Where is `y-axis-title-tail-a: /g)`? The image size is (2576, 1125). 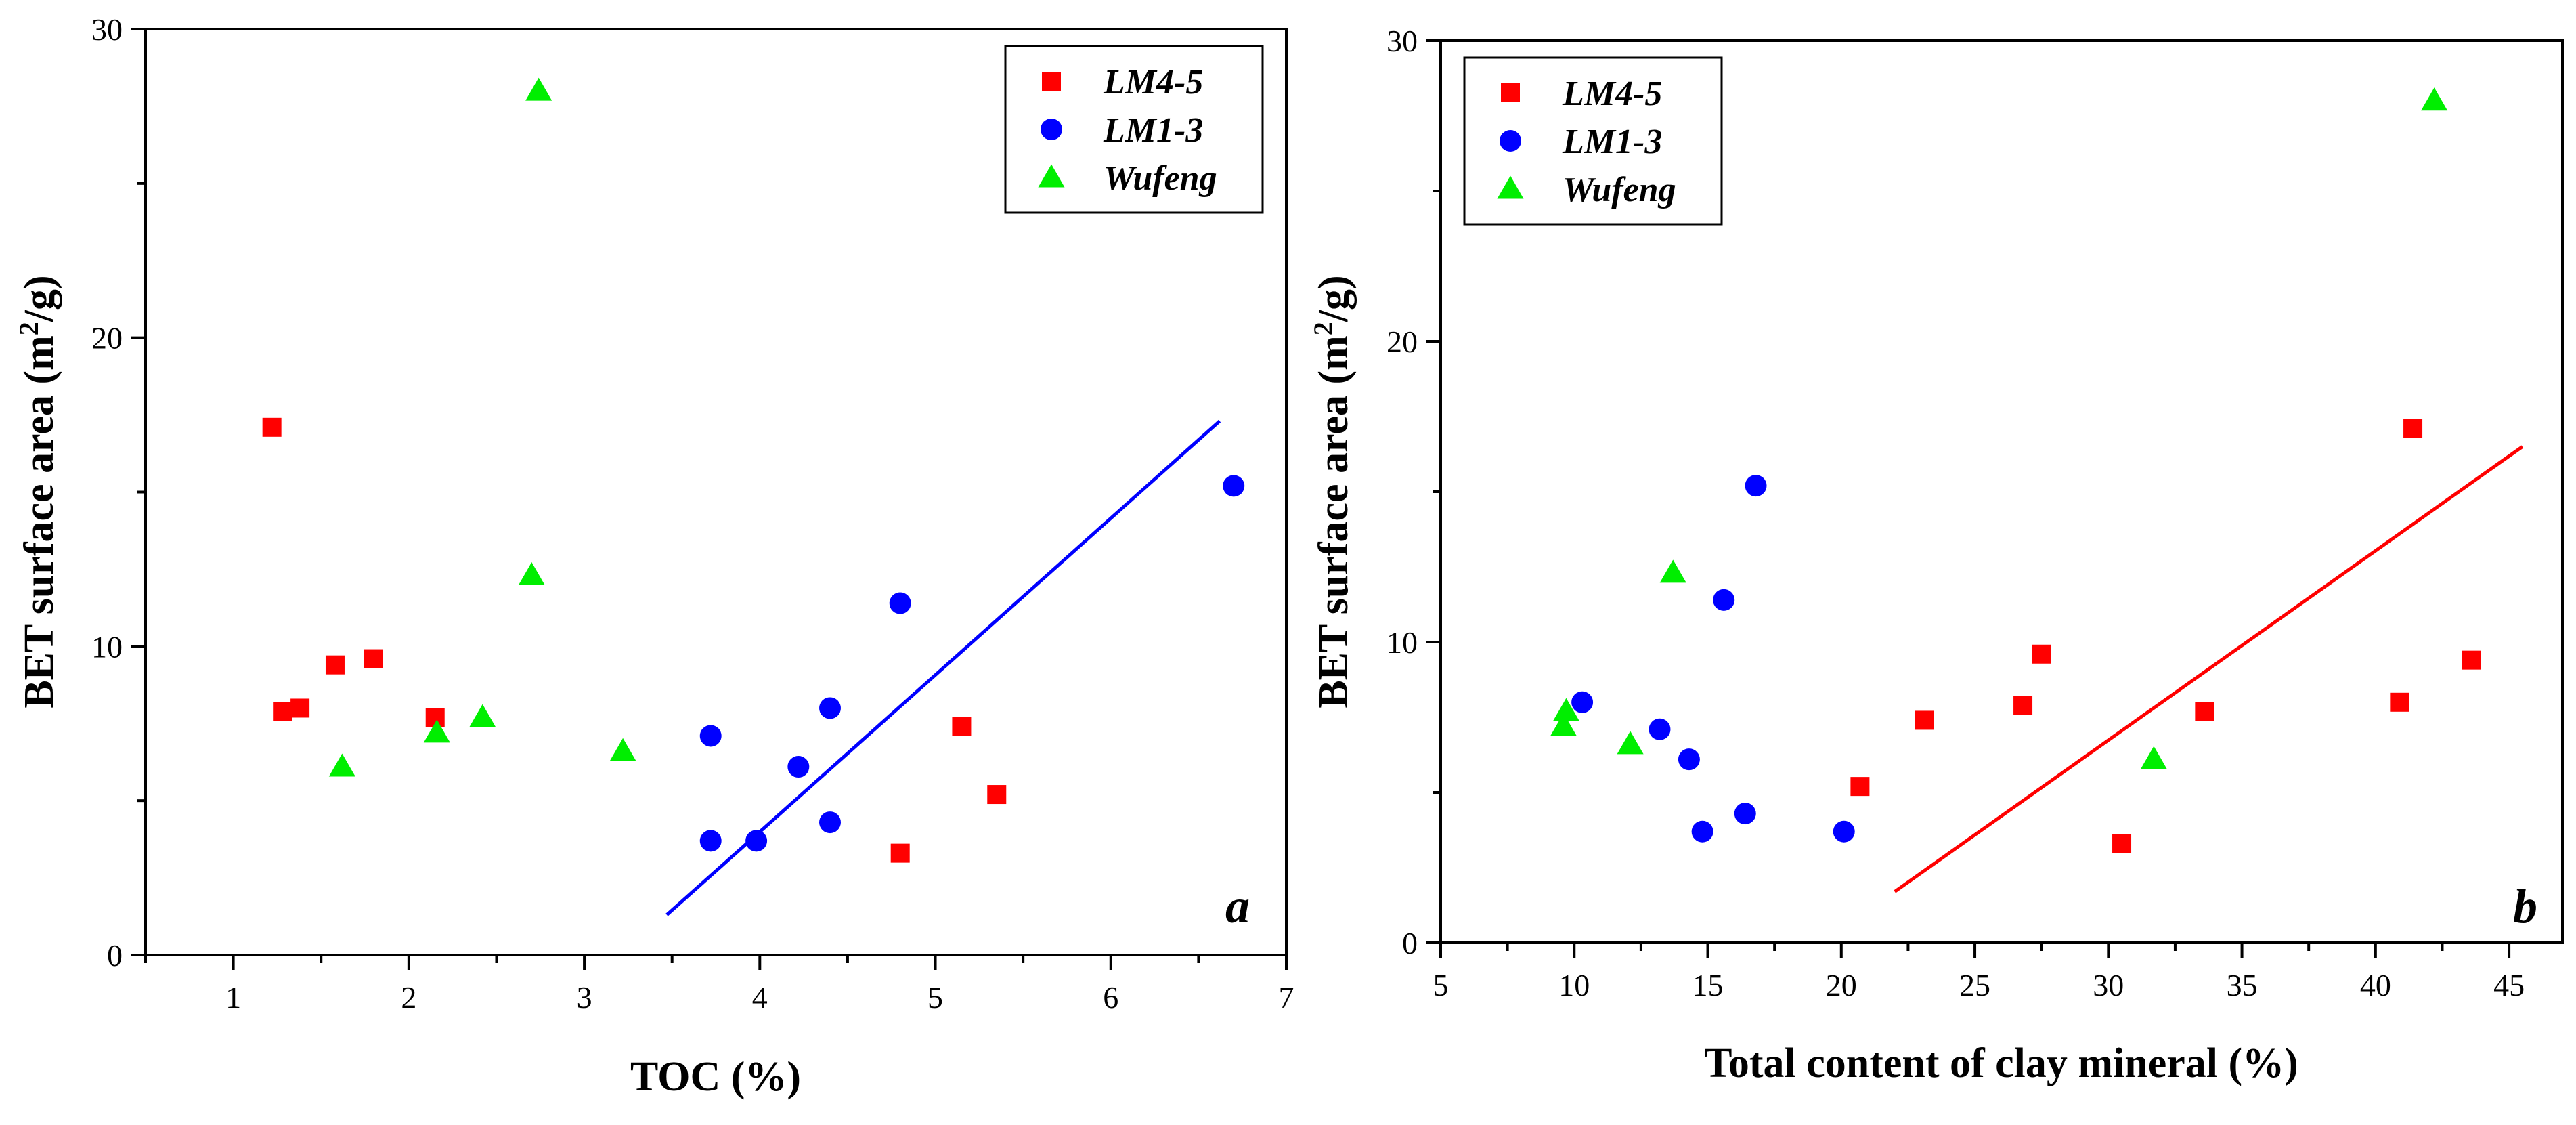 y-axis-title-tail-a: /g) is located at coordinates (39, 298).